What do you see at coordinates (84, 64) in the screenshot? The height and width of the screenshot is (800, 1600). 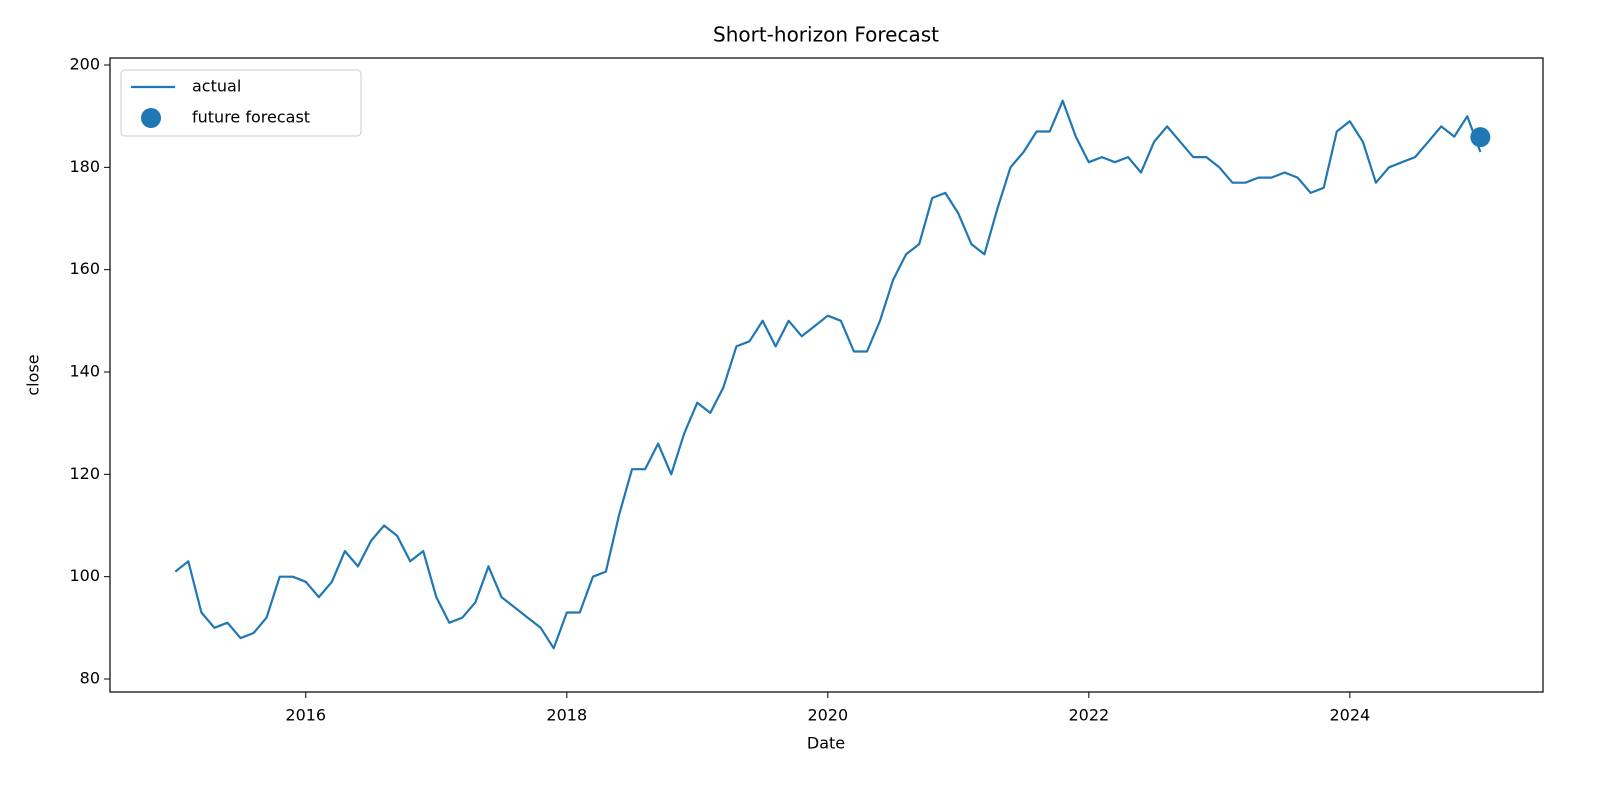 I see `y-tick-label: 200` at bounding box center [84, 64].